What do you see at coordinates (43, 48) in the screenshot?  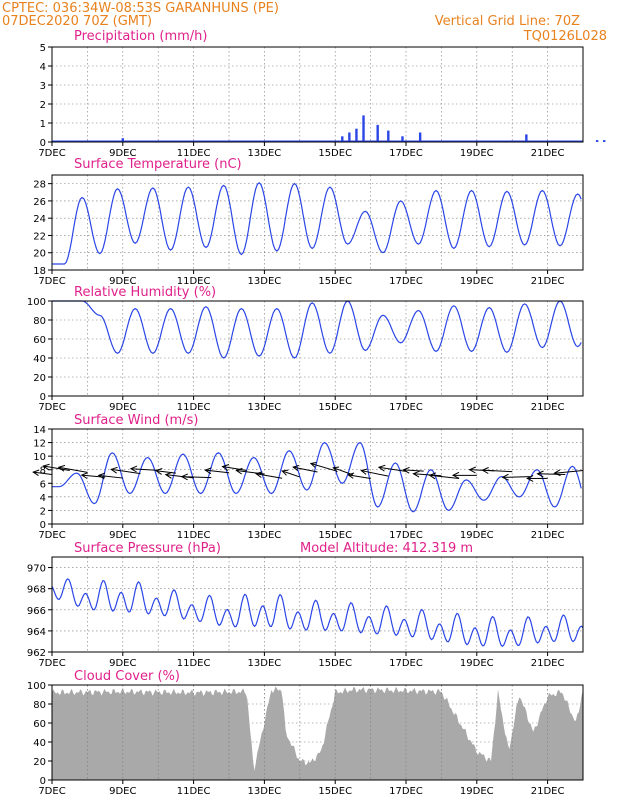 I see `y-tick-label: 5` at bounding box center [43, 48].